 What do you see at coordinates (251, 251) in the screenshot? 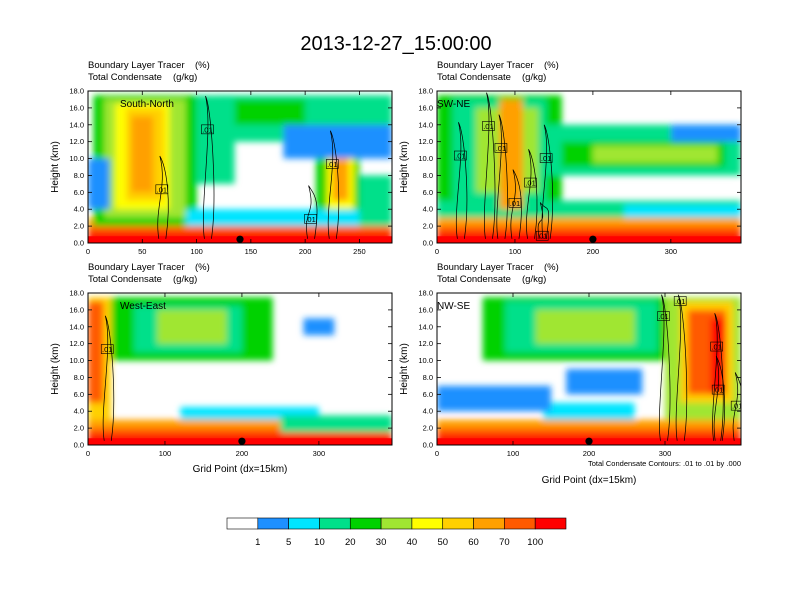
I see `x-tick-label: 150` at bounding box center [251, 251].